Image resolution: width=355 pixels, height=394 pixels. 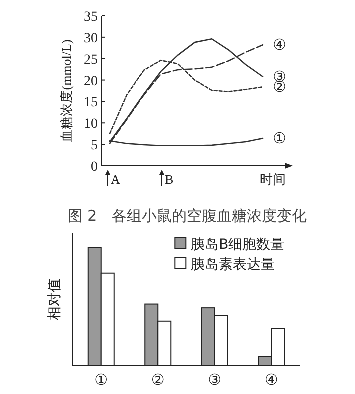 What do you see at coordinates (94, 146) in the screenshot?
I see `y-tick-label: 5` at bounding box center [94, 146].